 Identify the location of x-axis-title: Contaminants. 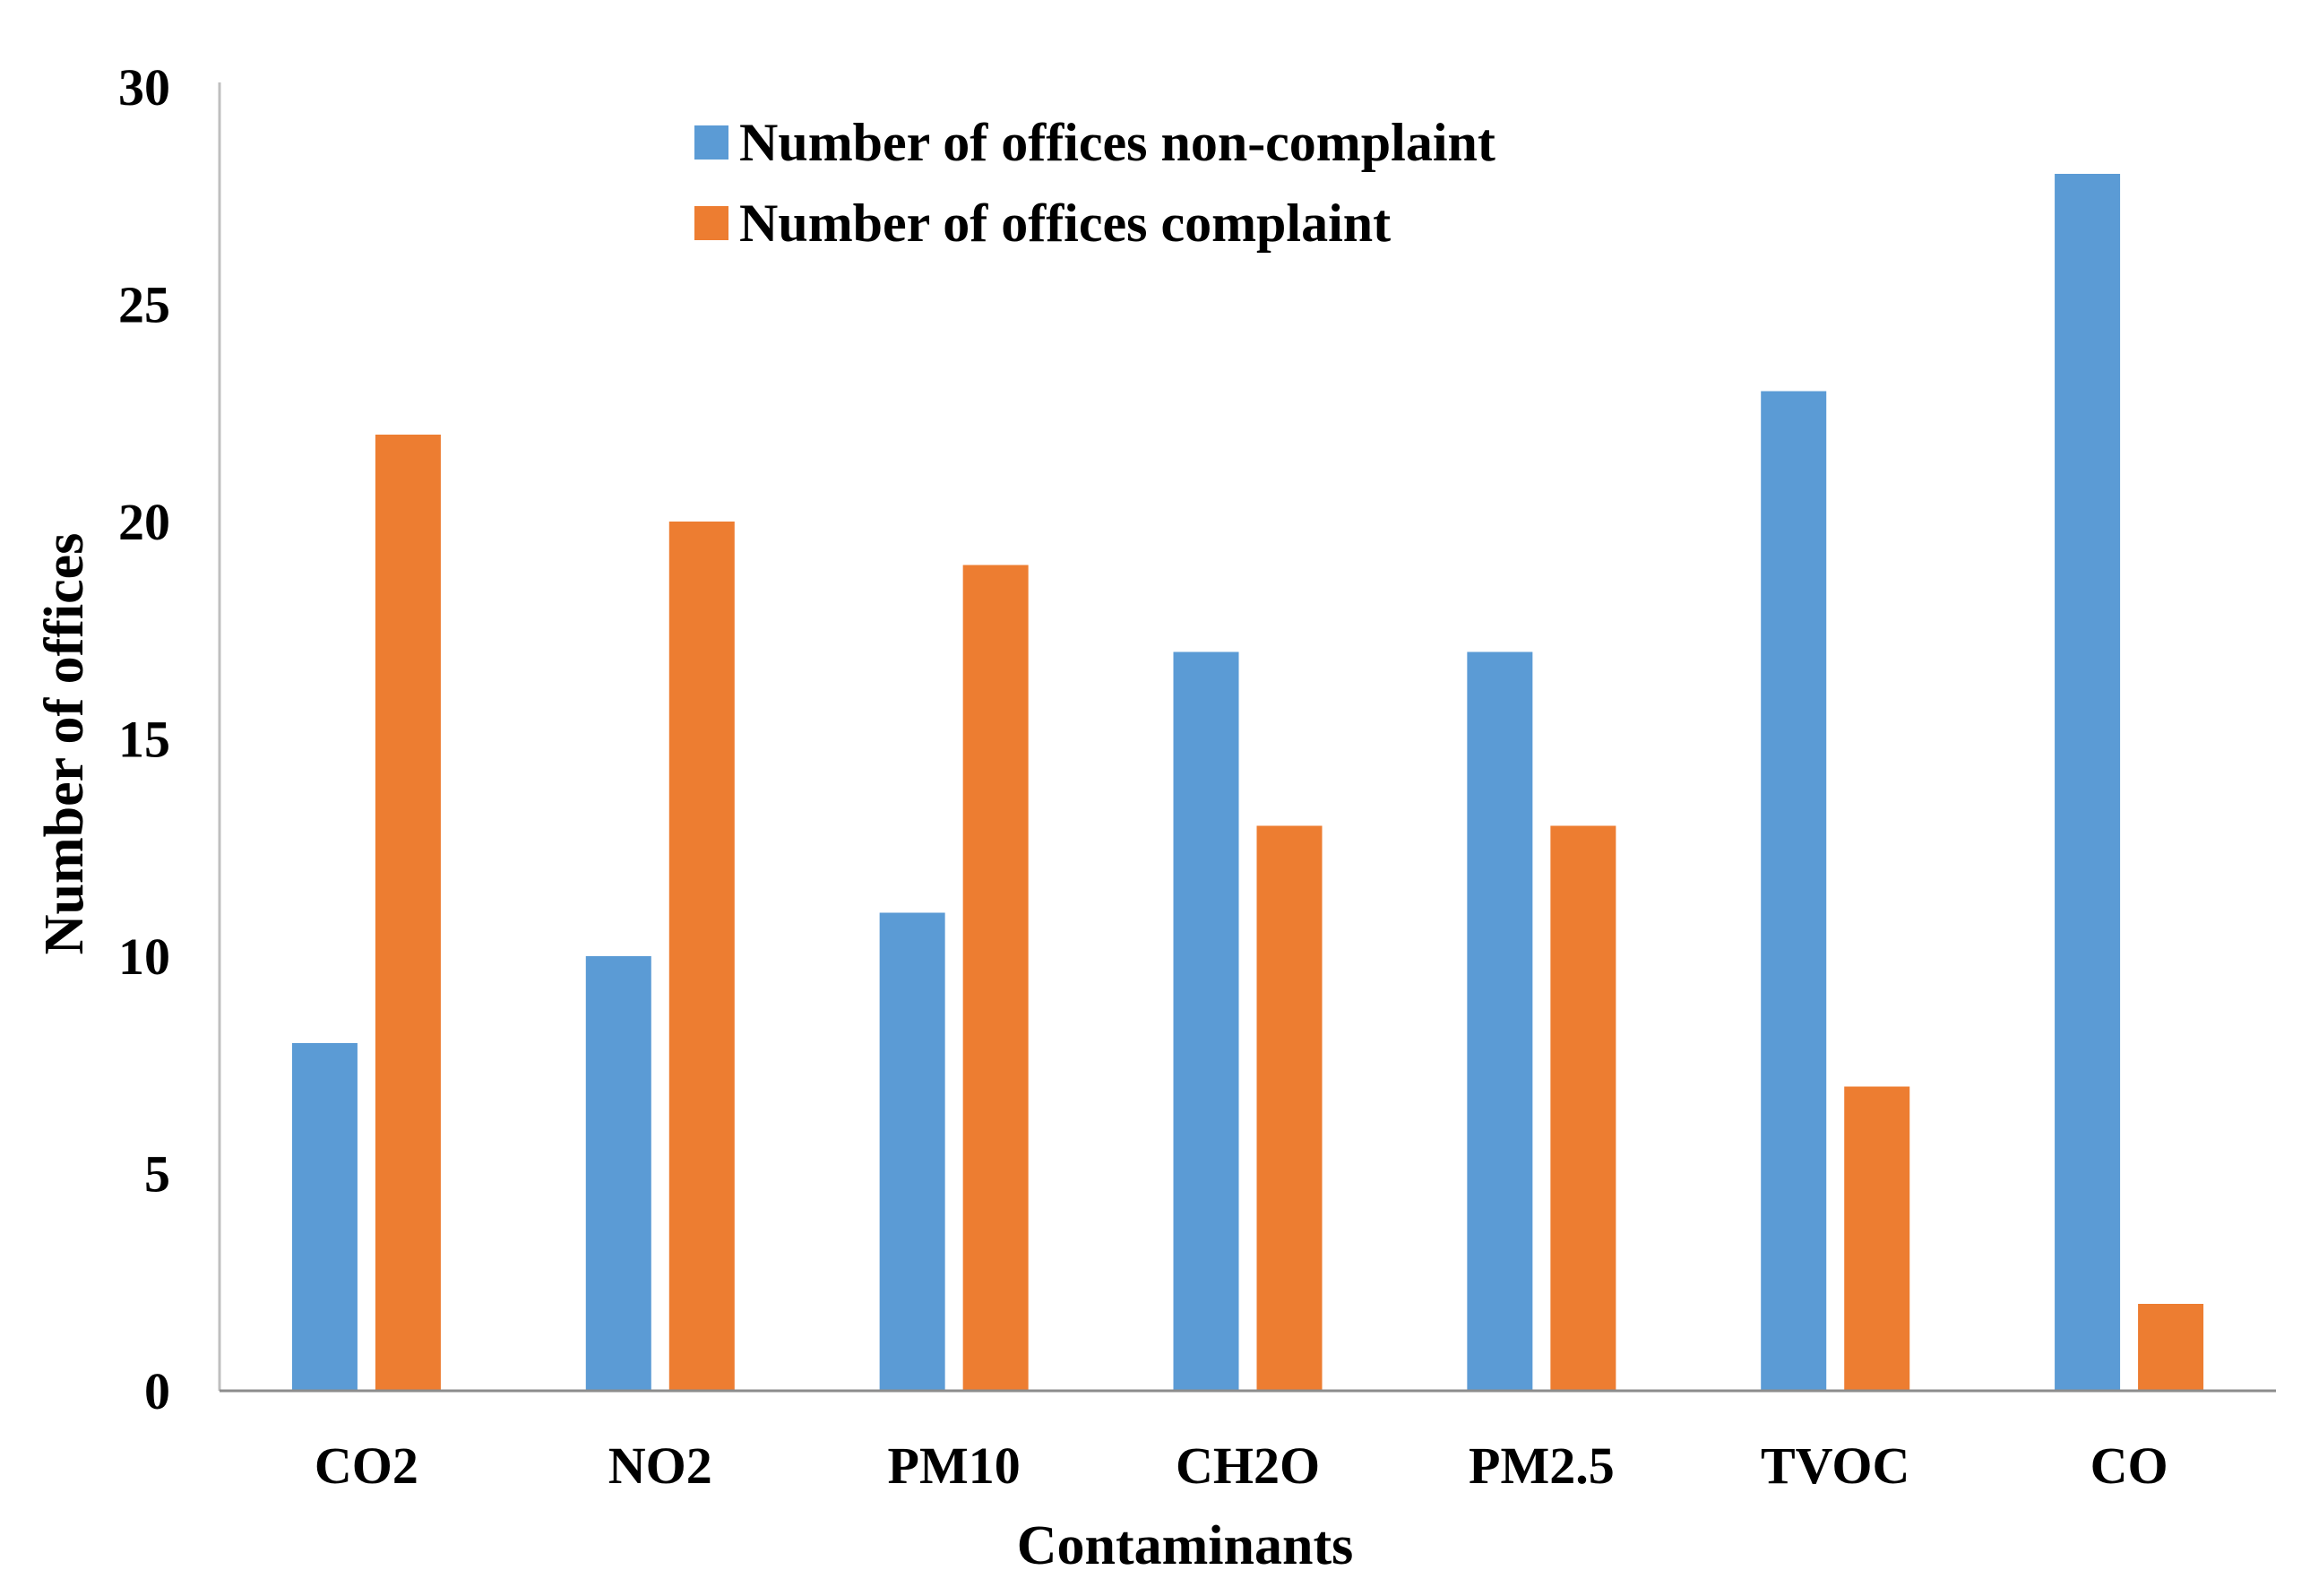
(1185, 1545).